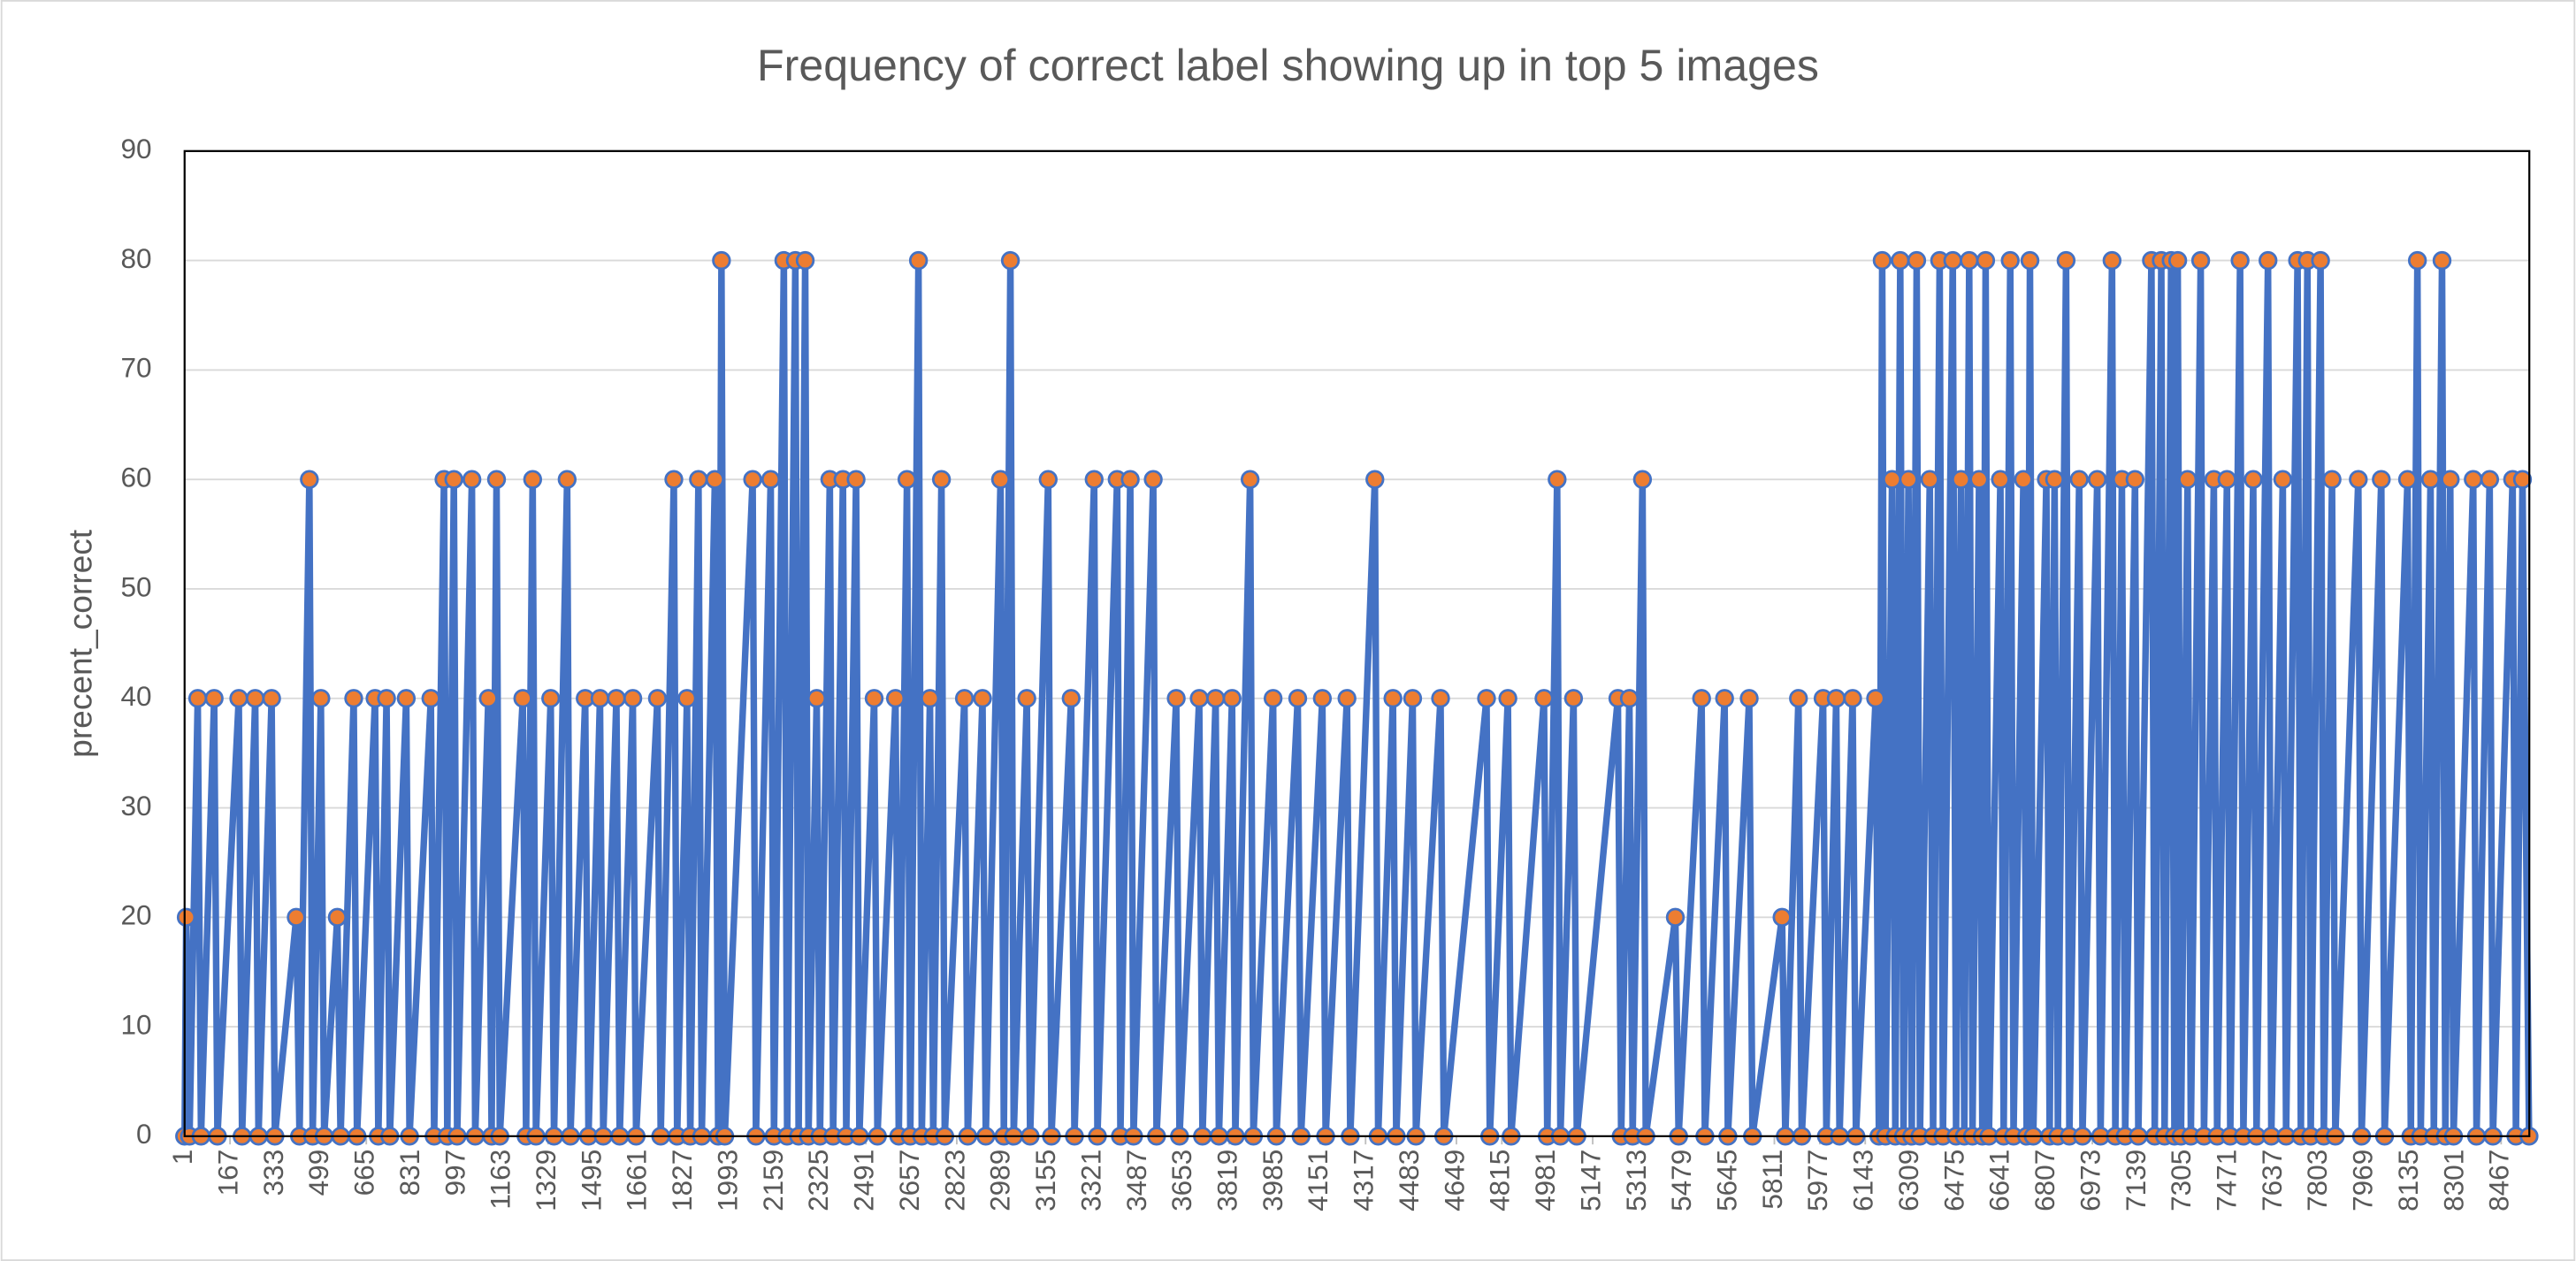  What do you see at coordinates (2408, 1180) in the screenshot?
I see `x-tick-label: 8135` at bounding box center [2408, 1180].